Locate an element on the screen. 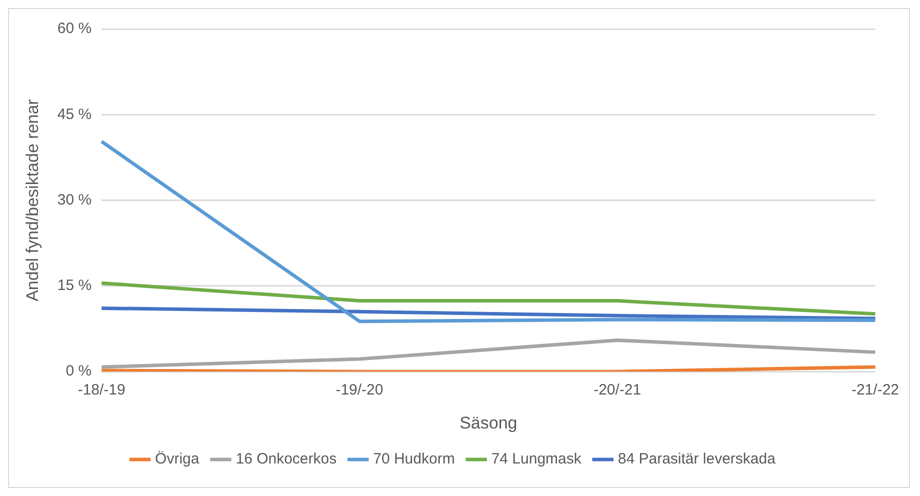 This screenshot has width=920, height=496. x-tick-label: -18/-19 is located at coordinates (102, 390).